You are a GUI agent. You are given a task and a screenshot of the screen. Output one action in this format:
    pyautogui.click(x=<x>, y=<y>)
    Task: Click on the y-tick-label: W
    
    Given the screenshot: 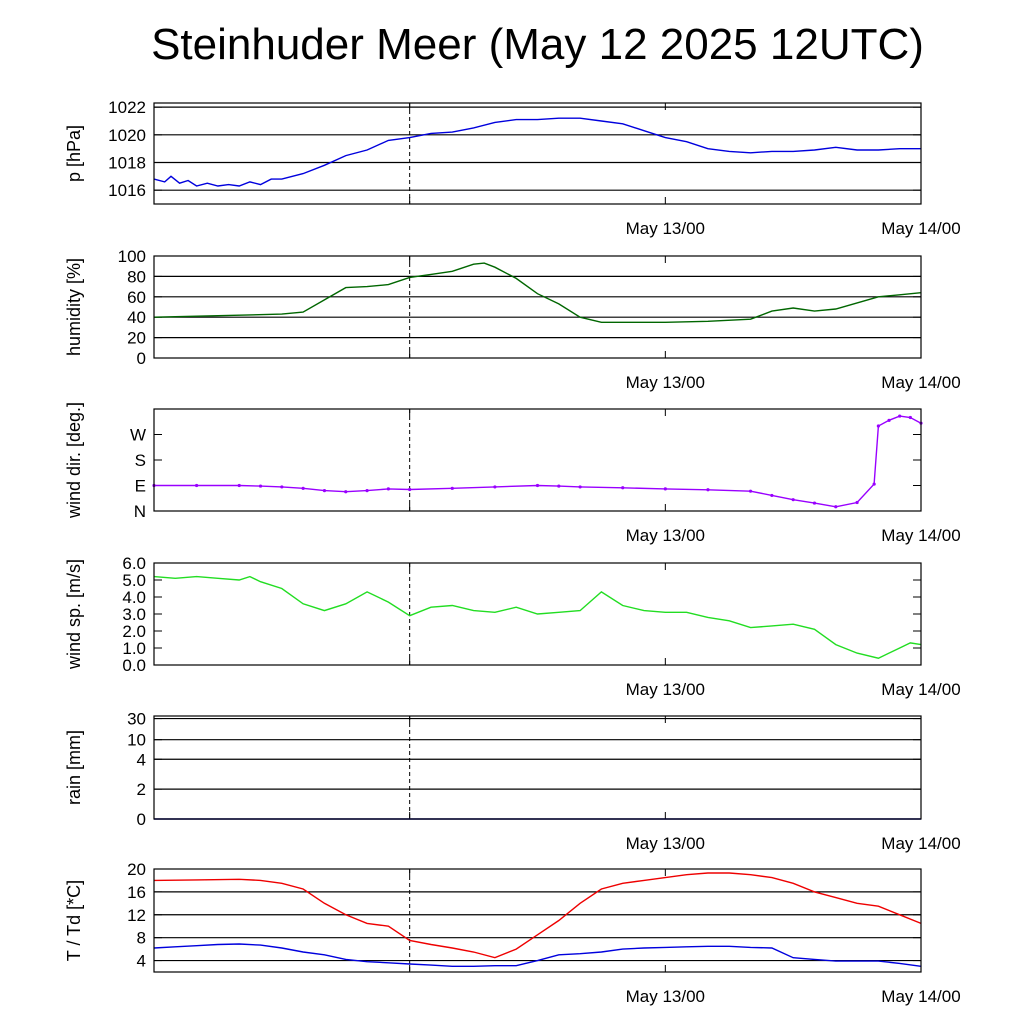 What is the action you would take?
    pyautogui.click(x=138, y=435)
    